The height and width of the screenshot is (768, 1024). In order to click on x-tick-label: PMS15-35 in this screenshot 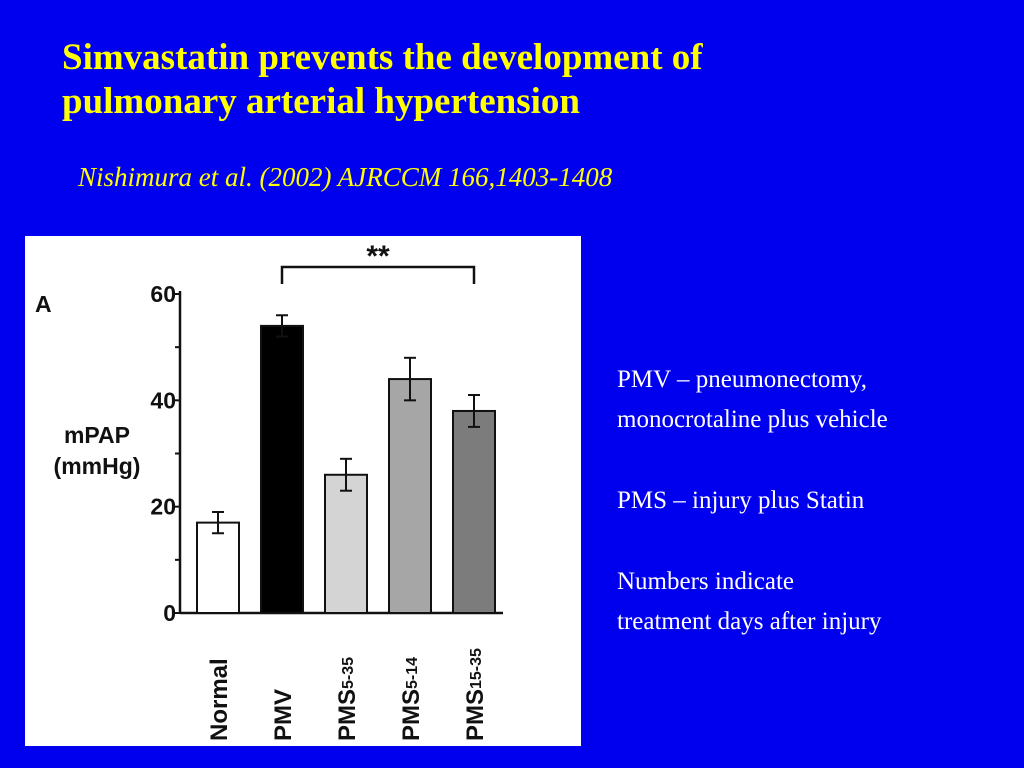, I will do `click(475, 694)`.